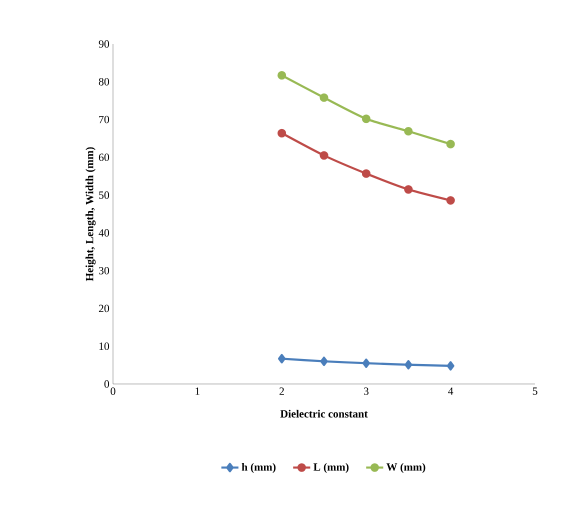  What do you see at coordinates (535, 391) in the screenshot?
I see `x-tick-label: 5` at bounding box center [535, 391].